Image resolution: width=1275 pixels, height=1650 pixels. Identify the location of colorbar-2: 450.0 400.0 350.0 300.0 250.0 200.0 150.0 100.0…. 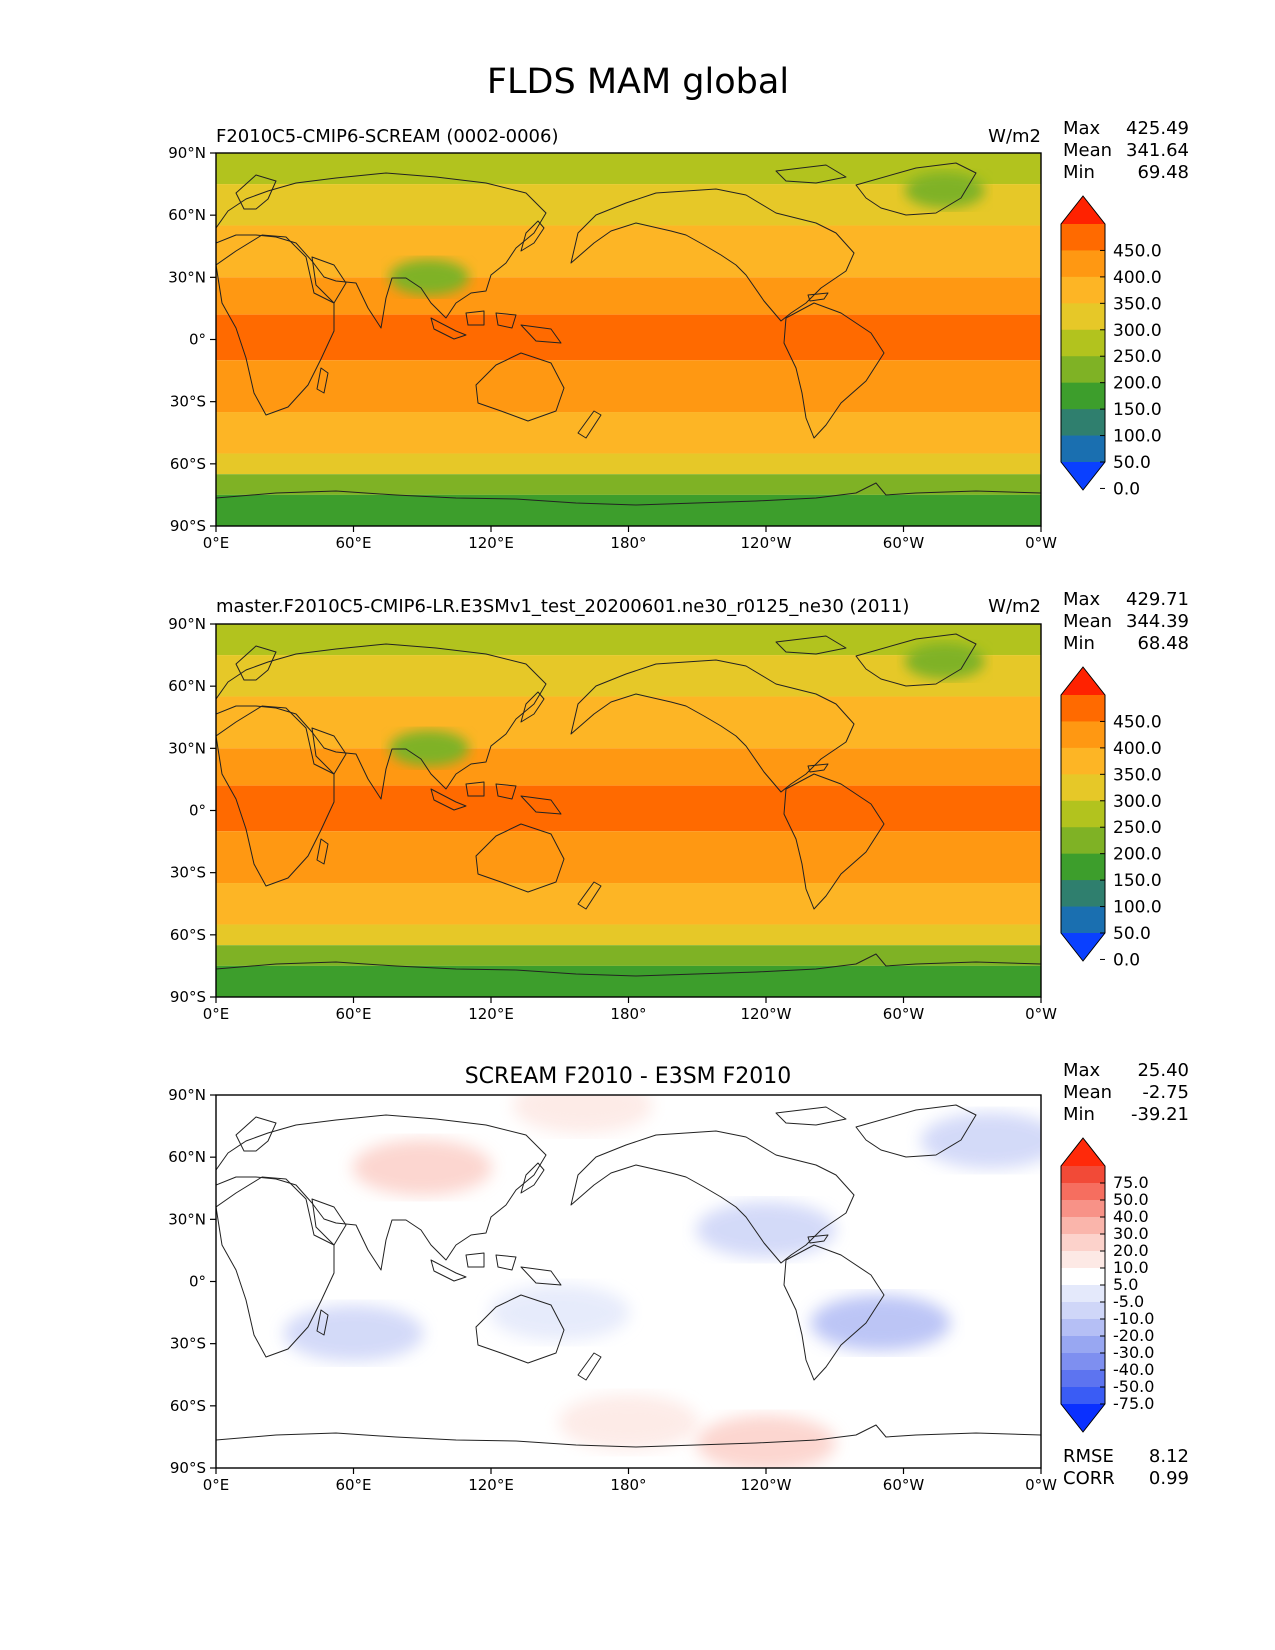
(1111, 818).